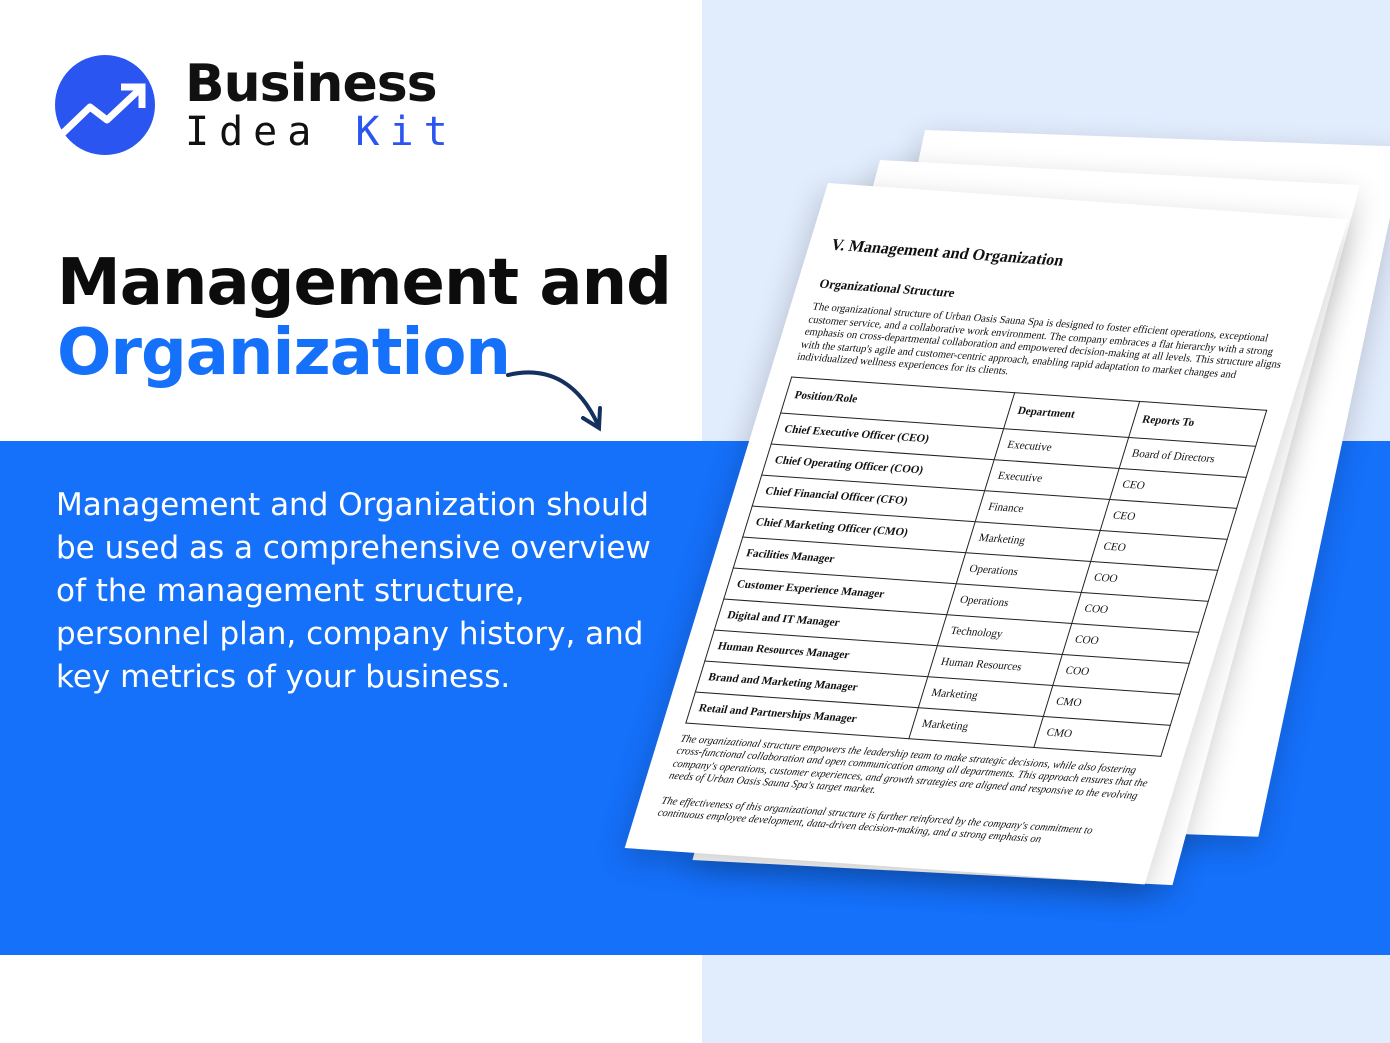 The image size is (1390, 1043). What do you see at coordinates (364, 283) in the screenshot?
I see `title-line-1: Management and` at bounding box center [364, 283].